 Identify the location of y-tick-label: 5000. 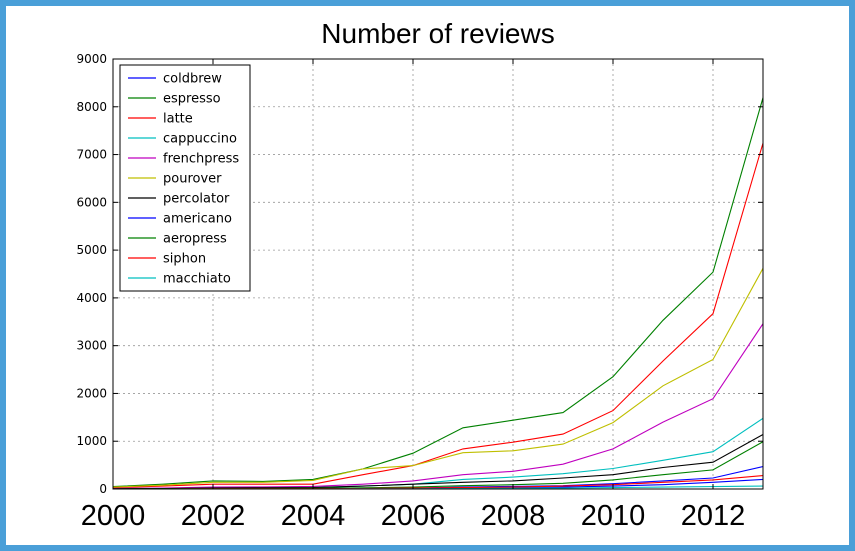
(91, 250).